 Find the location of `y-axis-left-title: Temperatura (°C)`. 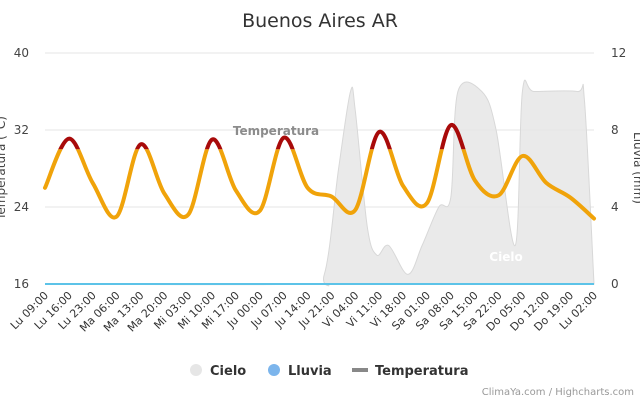

y-axis-left-title: Temperatura (°C) is located at coordinates (4, 168).